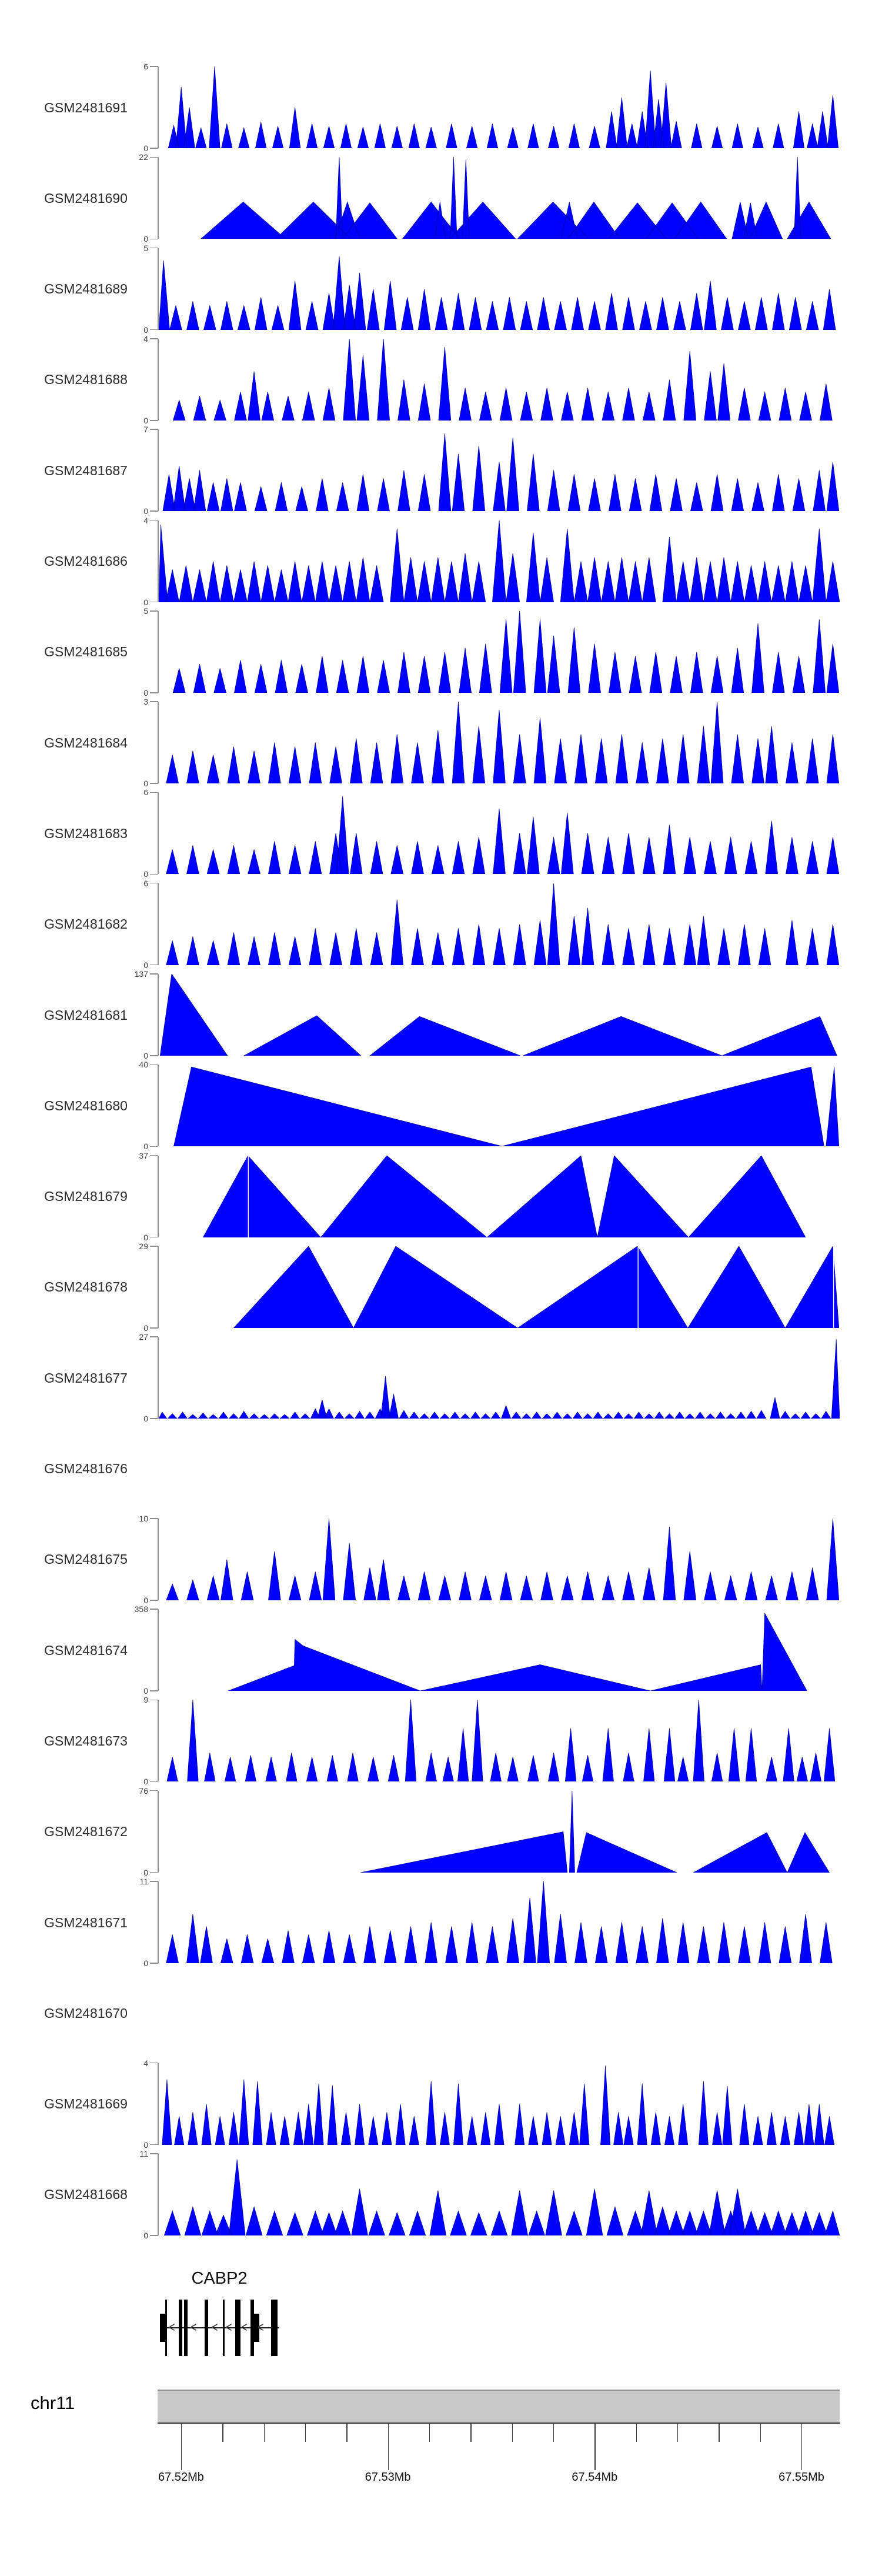 Image resolution: width=882 pixels, height=2576 pixels. Describe the element at coordinates (143, 2153) in the screenshot. I see `y-axis-max-label: 11` at that location.